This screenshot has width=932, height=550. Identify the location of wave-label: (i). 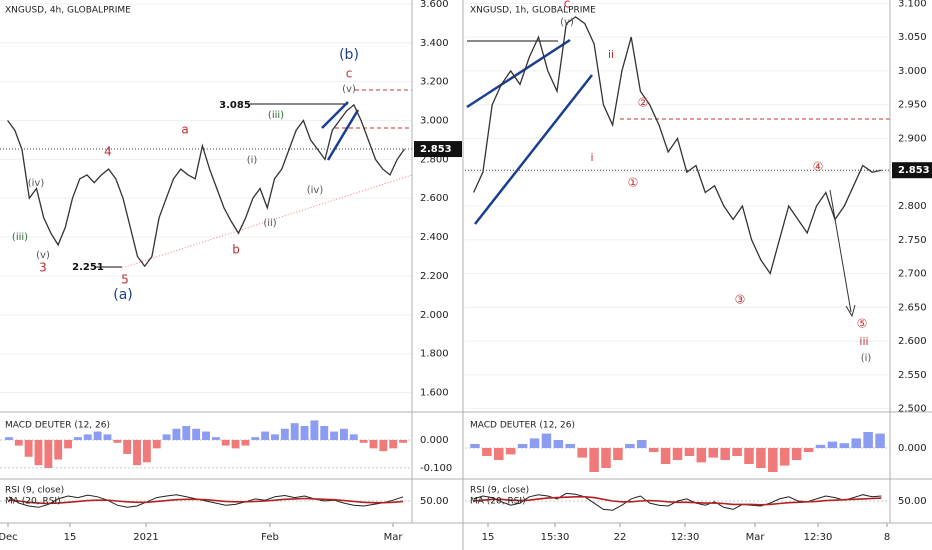
(252, 160).